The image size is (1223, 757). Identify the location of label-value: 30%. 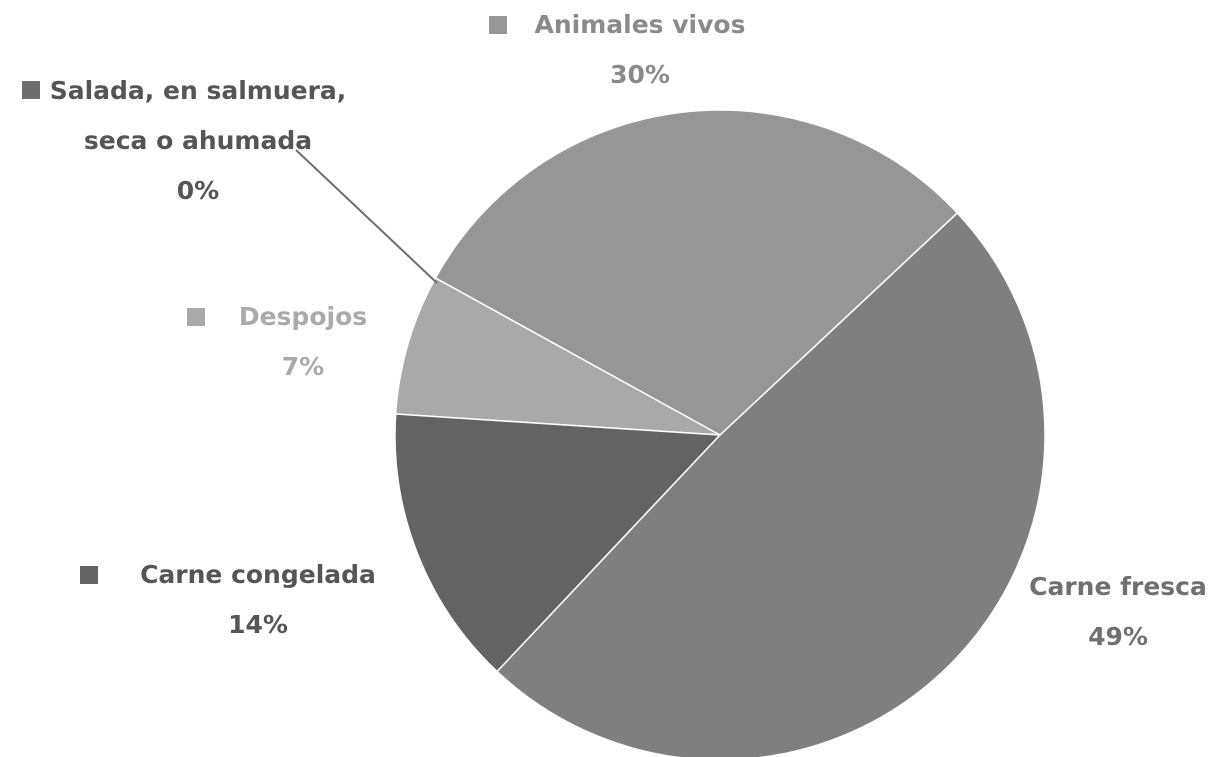
(640, 74).